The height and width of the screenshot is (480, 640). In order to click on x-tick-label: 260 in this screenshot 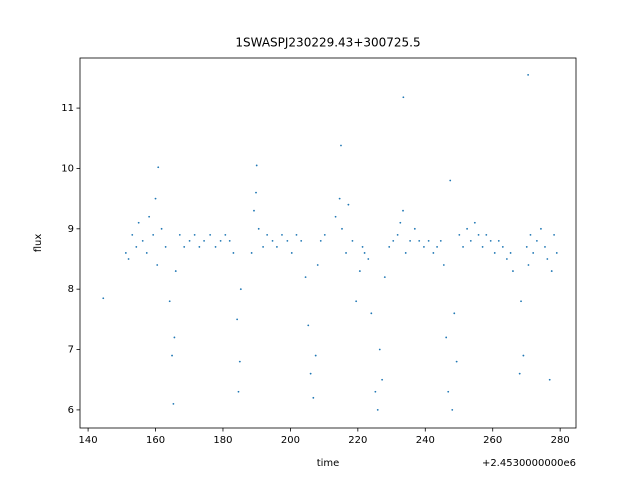, I will do `click(492, 440)`.